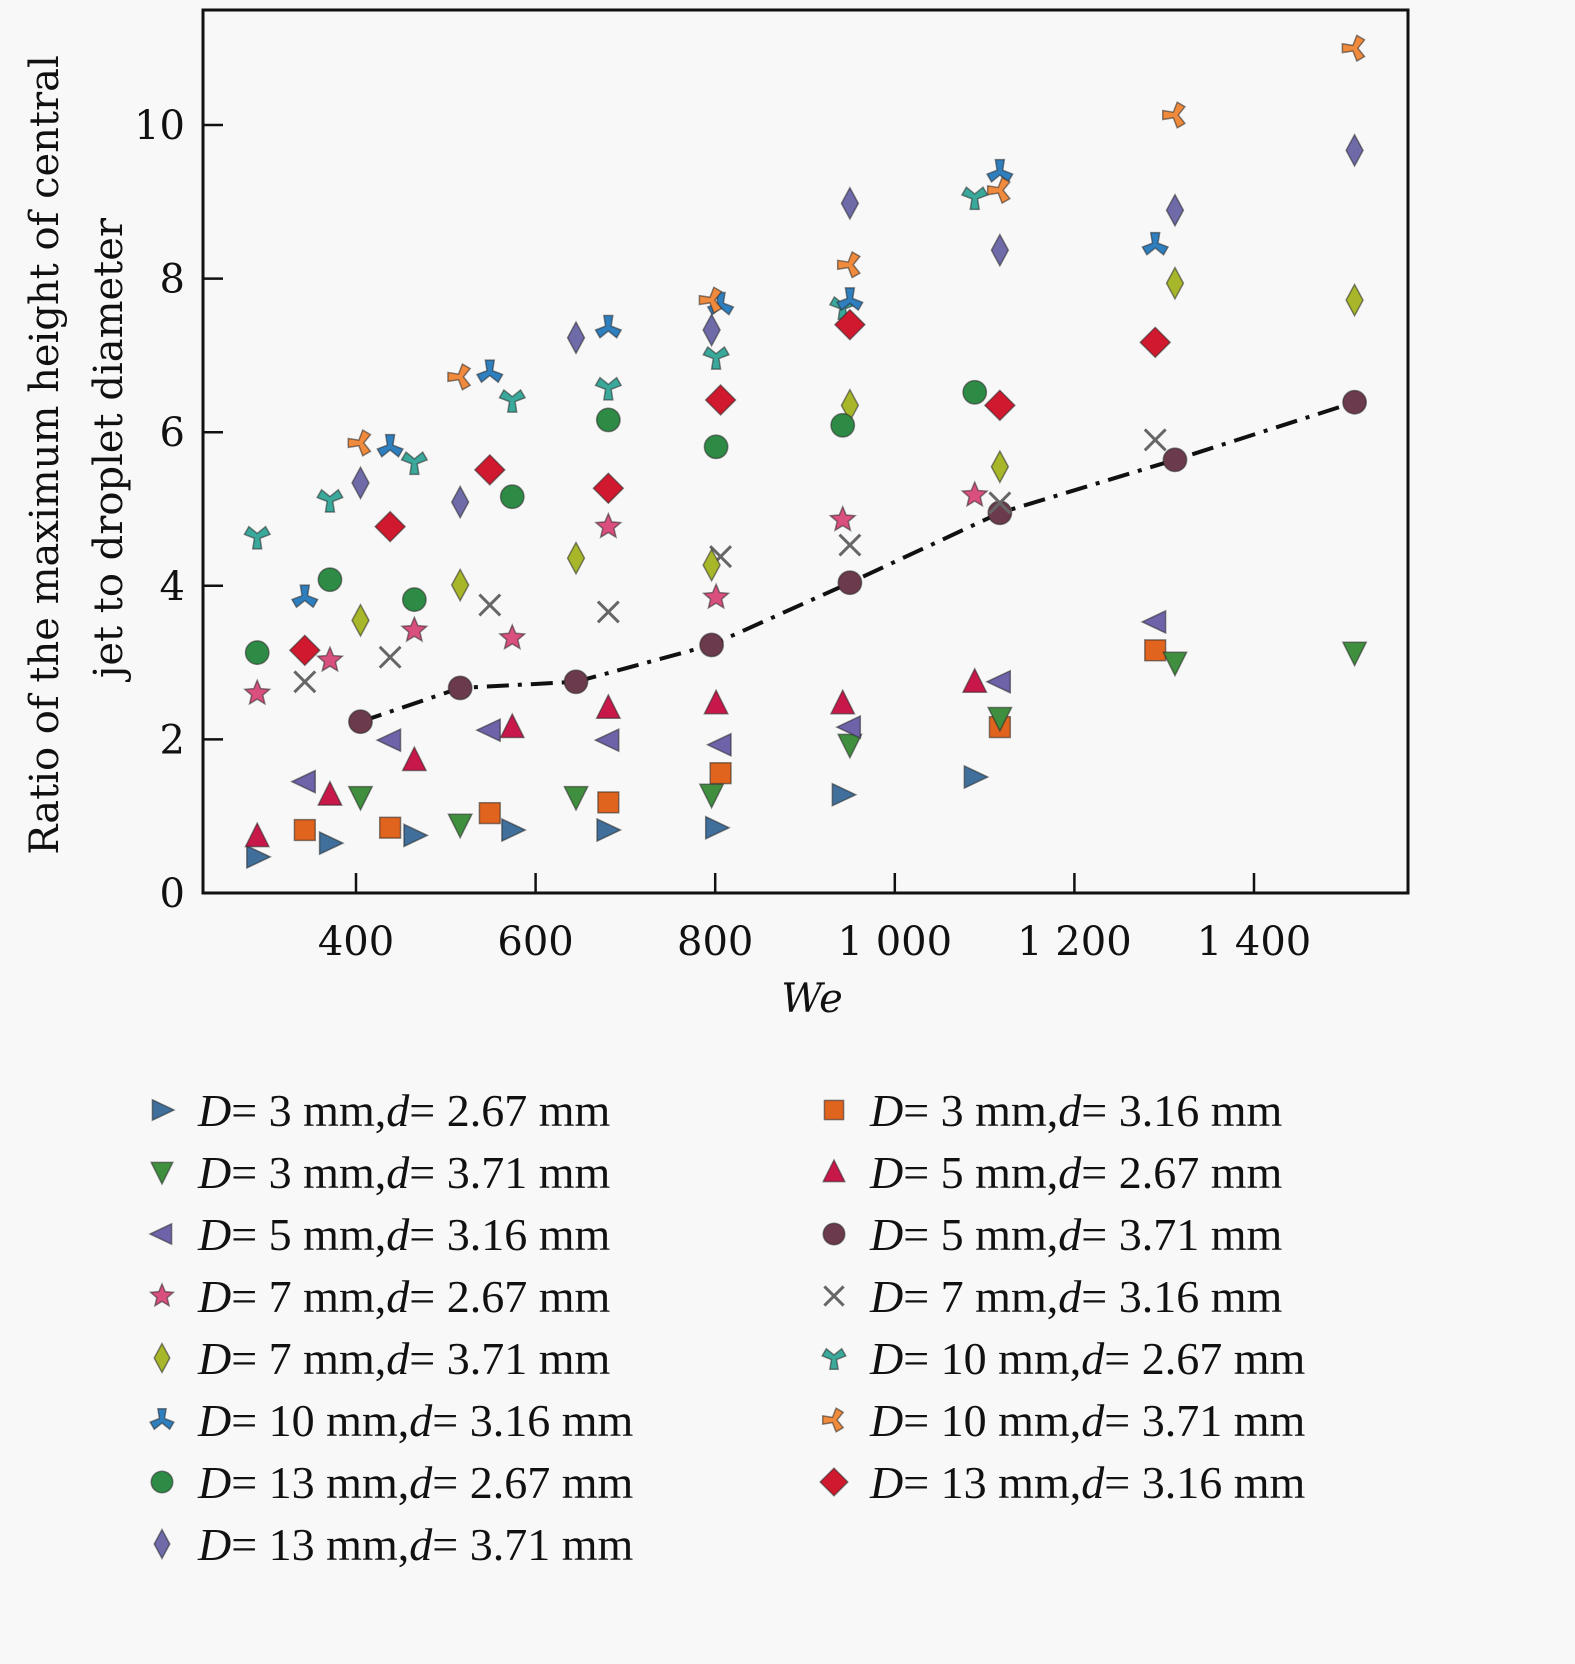 The width and height of the screenshot is (1575, 1664). What do you see at coordinates (309, 1234) in the screenshot?
I see `legend-text: = 5 mm,` at bounding box center [309, 1234].